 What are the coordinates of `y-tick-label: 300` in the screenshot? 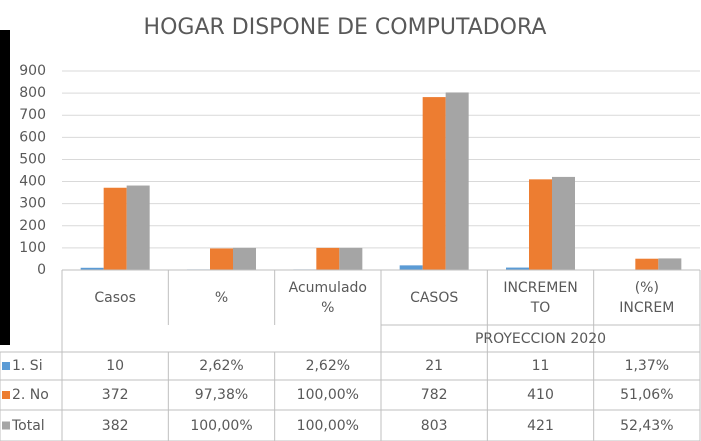 It's located at (32, 204).